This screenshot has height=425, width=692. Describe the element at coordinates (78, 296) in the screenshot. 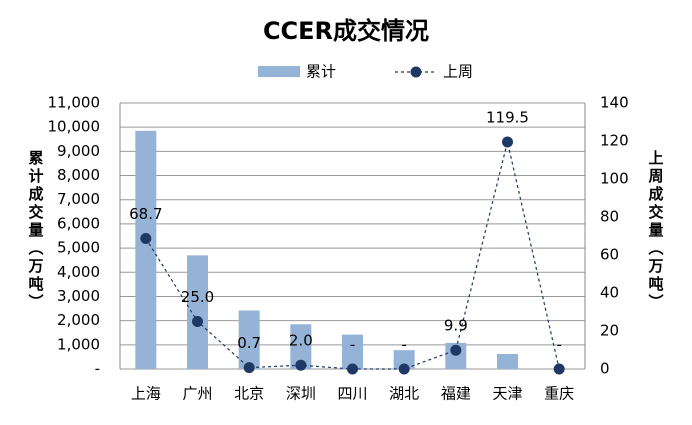

I see `y-tick-label: 3,000` at that location.